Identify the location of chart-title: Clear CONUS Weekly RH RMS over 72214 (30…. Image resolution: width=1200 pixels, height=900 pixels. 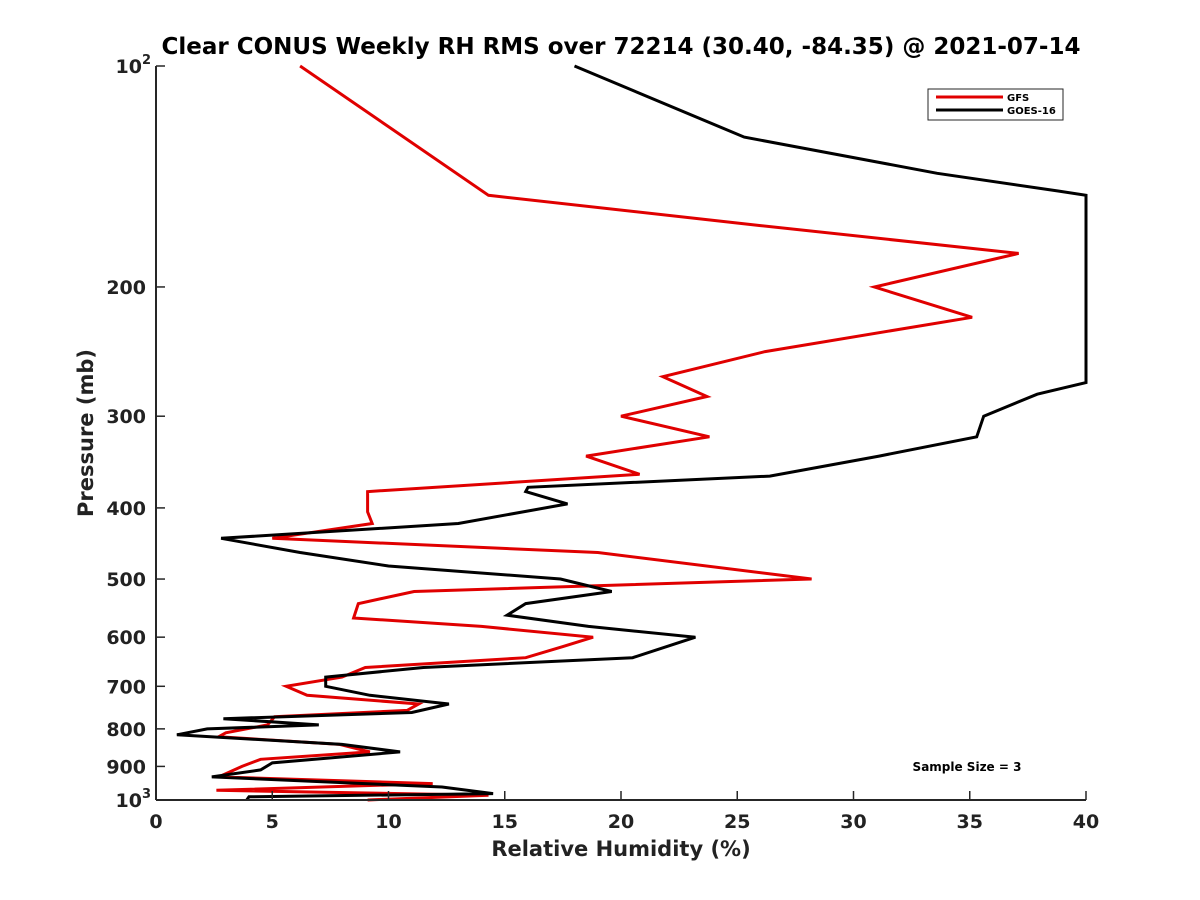
(621, 47).